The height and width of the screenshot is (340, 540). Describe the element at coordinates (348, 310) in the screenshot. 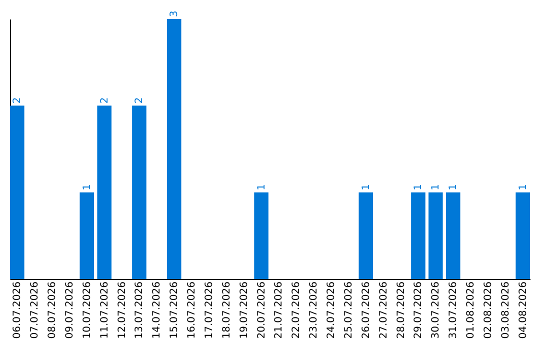

I see `x-tick-label: 25.07.2026` at that location.